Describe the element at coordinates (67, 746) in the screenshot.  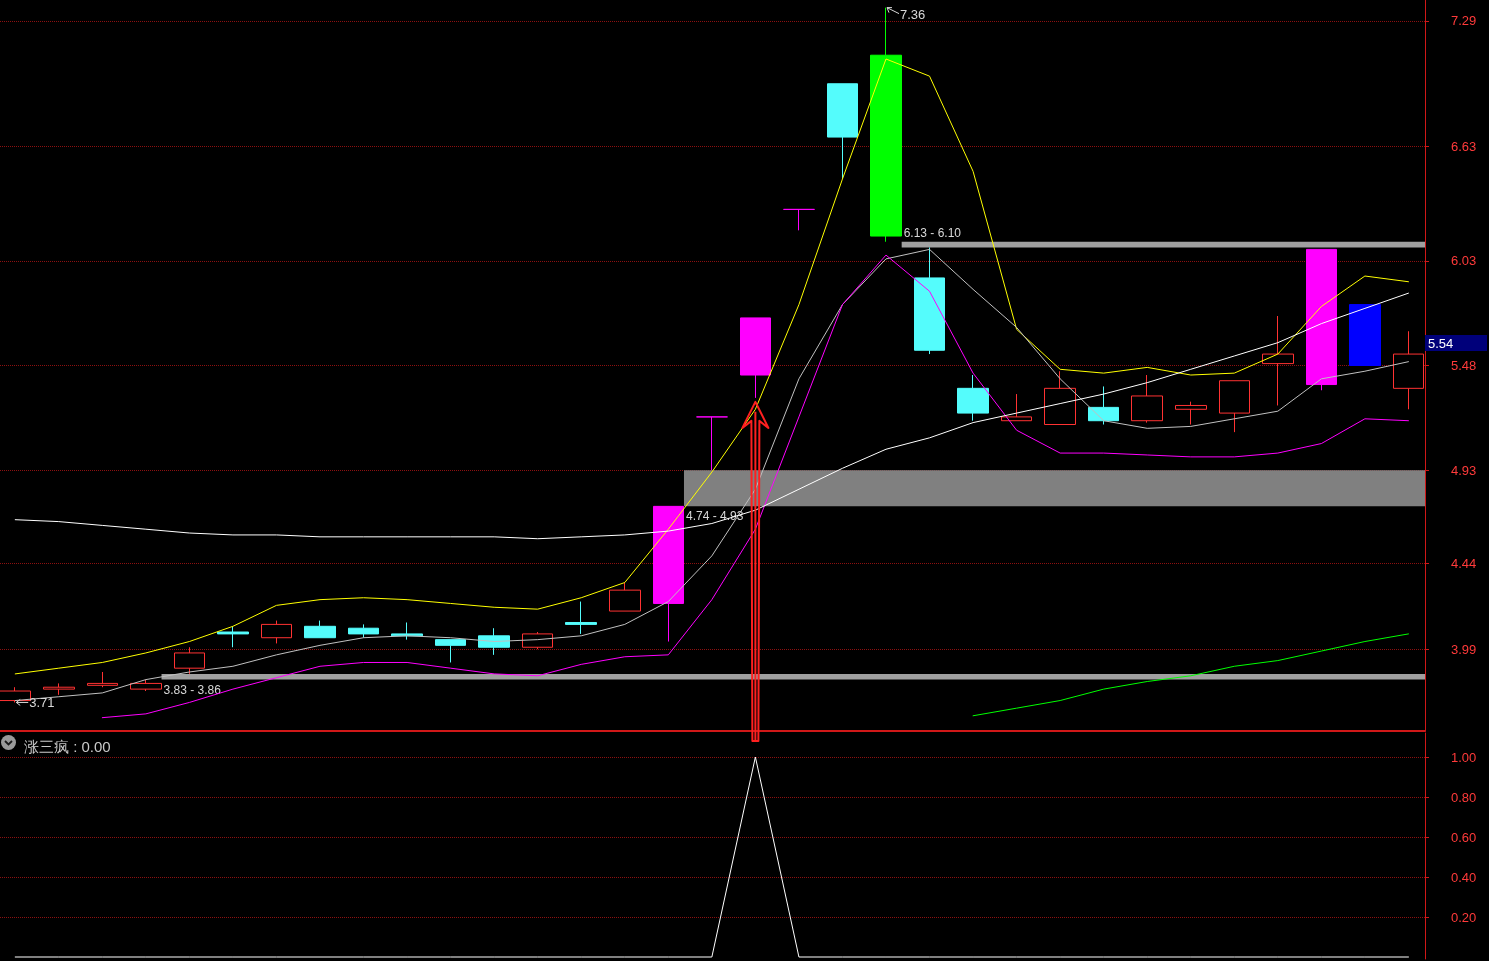
I see `chart-title: 涨三疯 : 0.00` at that location.